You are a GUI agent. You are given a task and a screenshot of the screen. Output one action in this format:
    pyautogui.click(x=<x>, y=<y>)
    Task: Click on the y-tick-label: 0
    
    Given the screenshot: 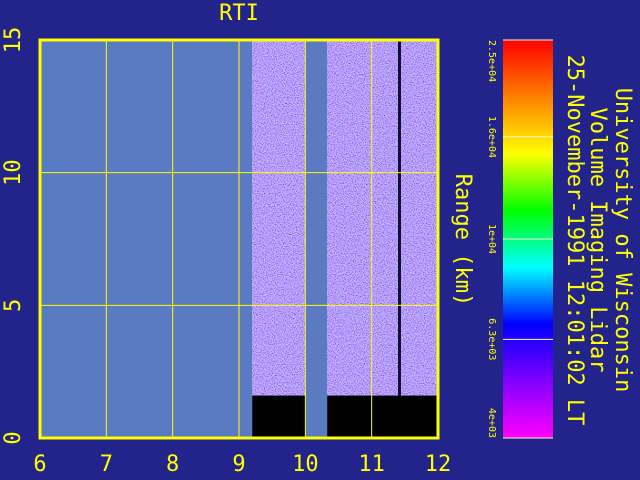 What is the action you would take?
    pyautogui.click(x=13, y=437)
    